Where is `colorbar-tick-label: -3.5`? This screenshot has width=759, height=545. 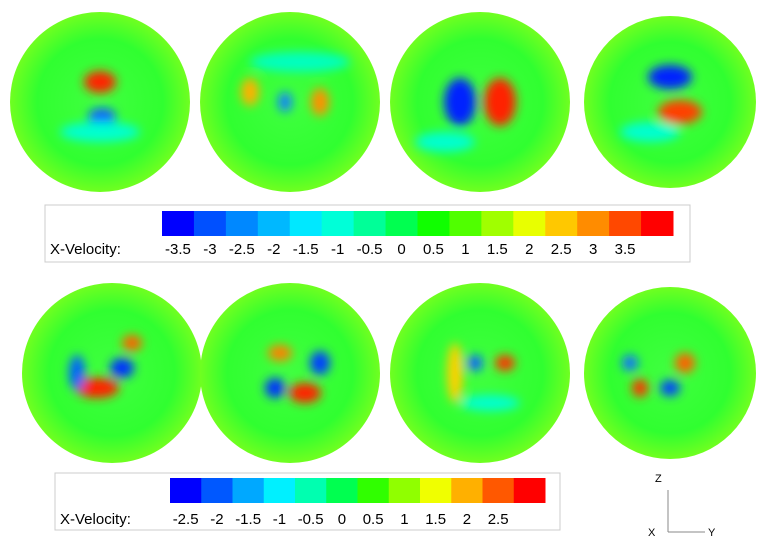 colorbar-tick-label: -3.5 is located at coordinates (178, 249).